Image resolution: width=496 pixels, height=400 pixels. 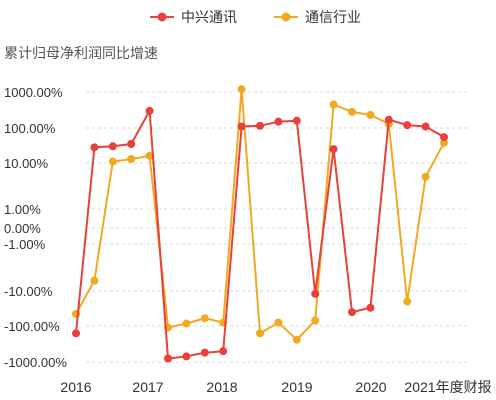 I want to click on y-axis-label: 累计归母净利润同比增速, so click(x=81, y=53).